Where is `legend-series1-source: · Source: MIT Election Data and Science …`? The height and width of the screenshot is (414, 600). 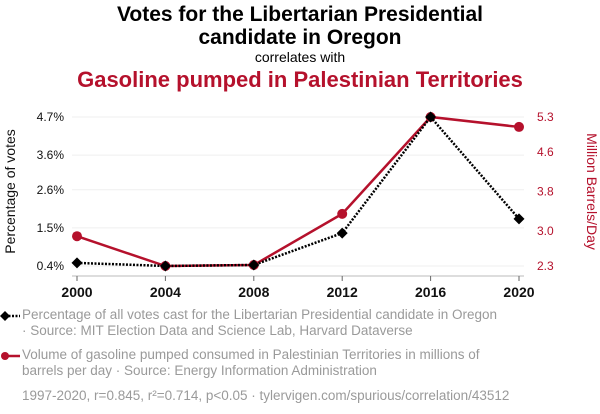
legend-series1-source: · Source: MIT Election Data and Science … is located at coordinates (217, 330).